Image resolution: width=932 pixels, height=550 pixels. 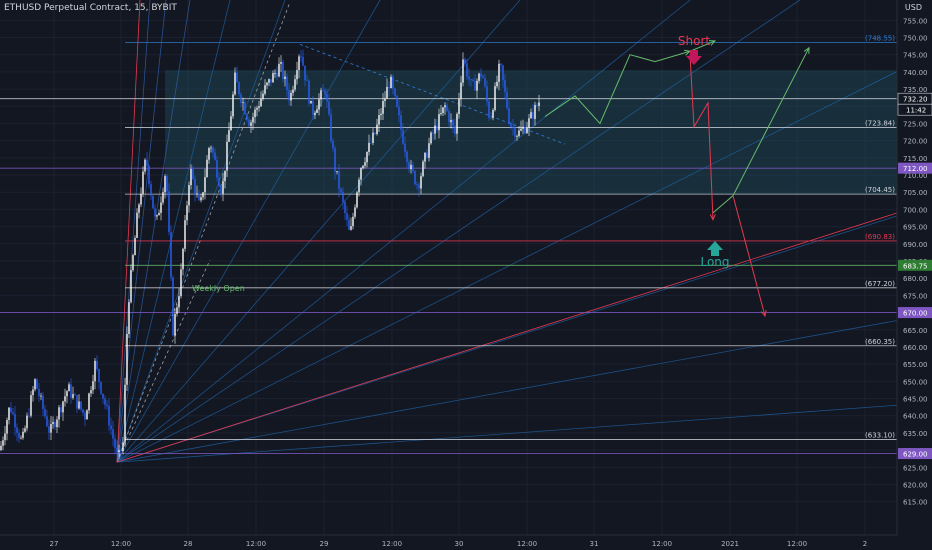 What do you see at coordinates (916, 111) in the screenshot?
I see `countdown-label: 11:42` at bounding box center [916, 111].